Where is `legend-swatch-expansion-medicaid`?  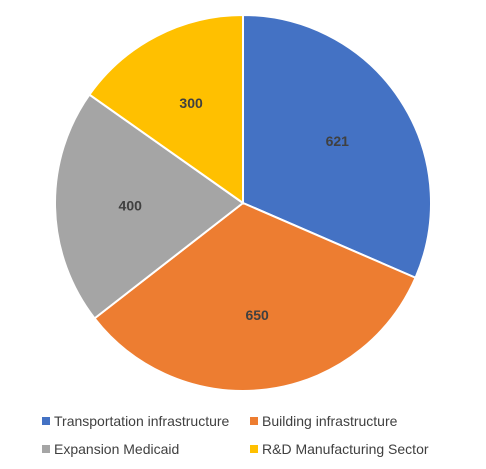 legend-swatch-expansion-medicaid is located at coordinates (46, 449).